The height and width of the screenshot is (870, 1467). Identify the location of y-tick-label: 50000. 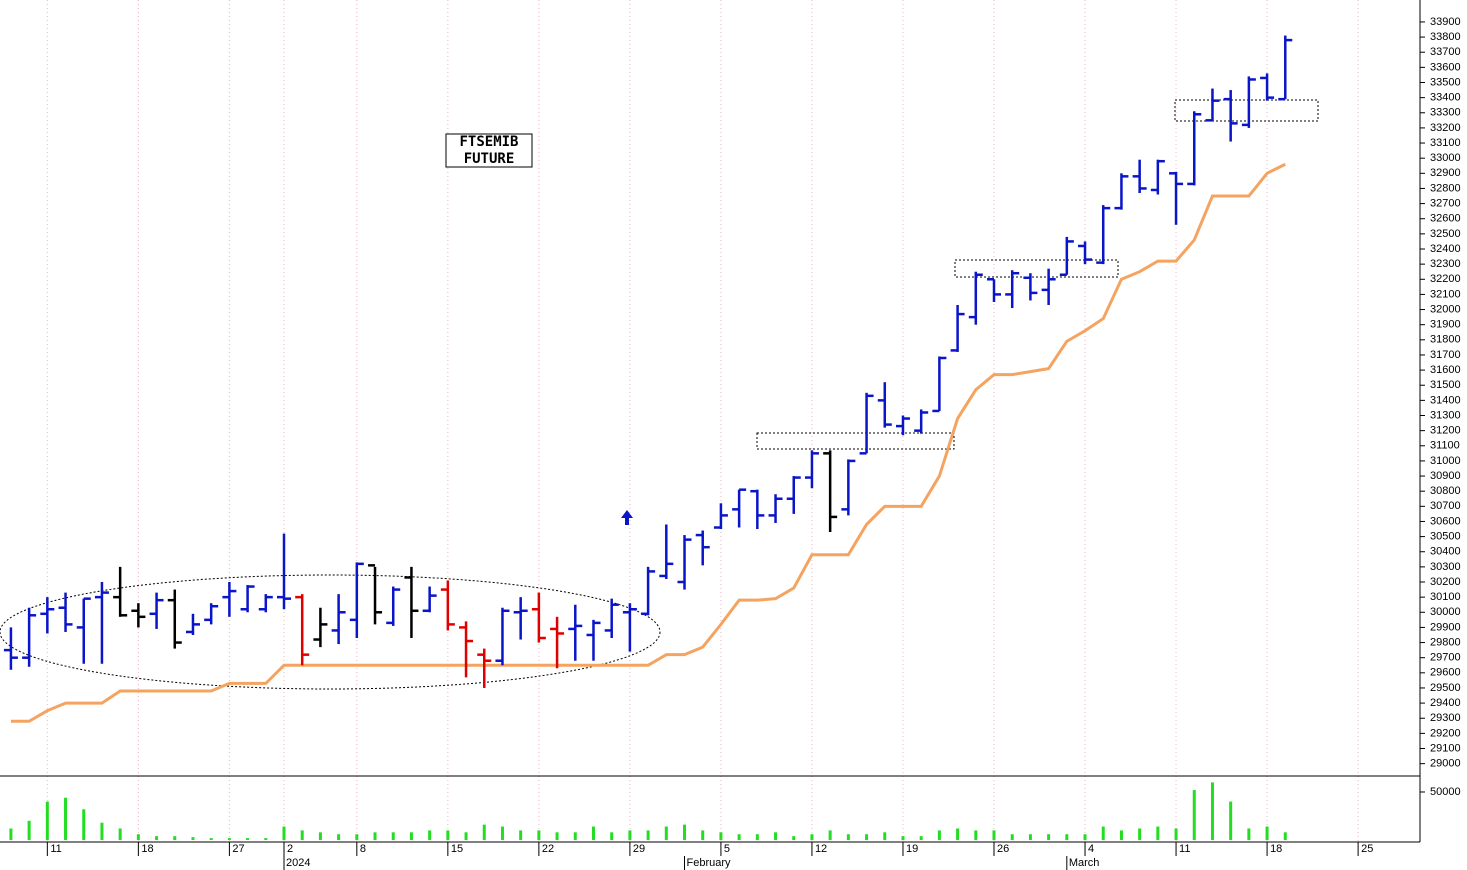
(1445, 792).